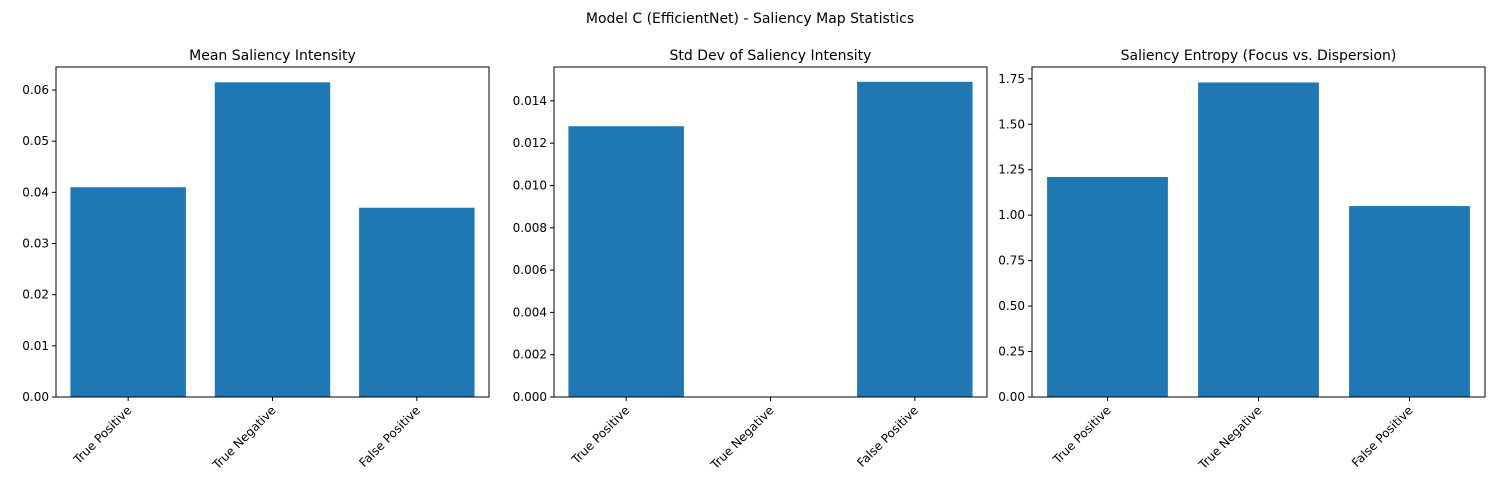 This screenshot has width=1500, height=500. I want to click on y-tick-label: 0.004, so click(530, 312).